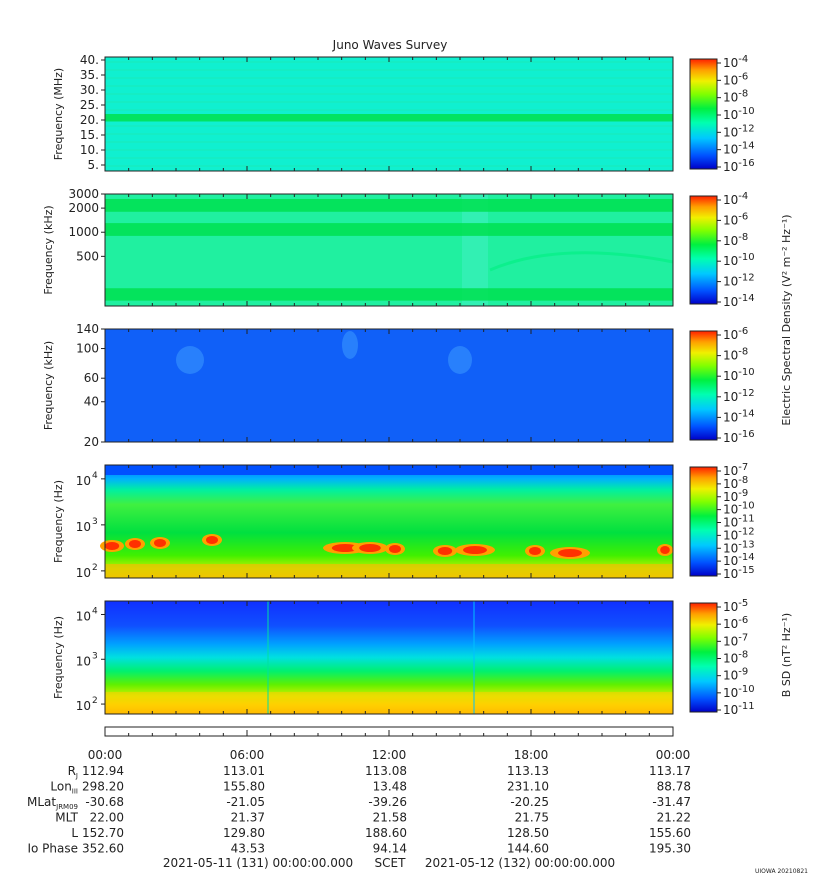 This screenshot has height=880, width=815. Describe the element at coordinates (244, 787) in the screenshot. I see `ephemeris-value: 155.80` at that location.